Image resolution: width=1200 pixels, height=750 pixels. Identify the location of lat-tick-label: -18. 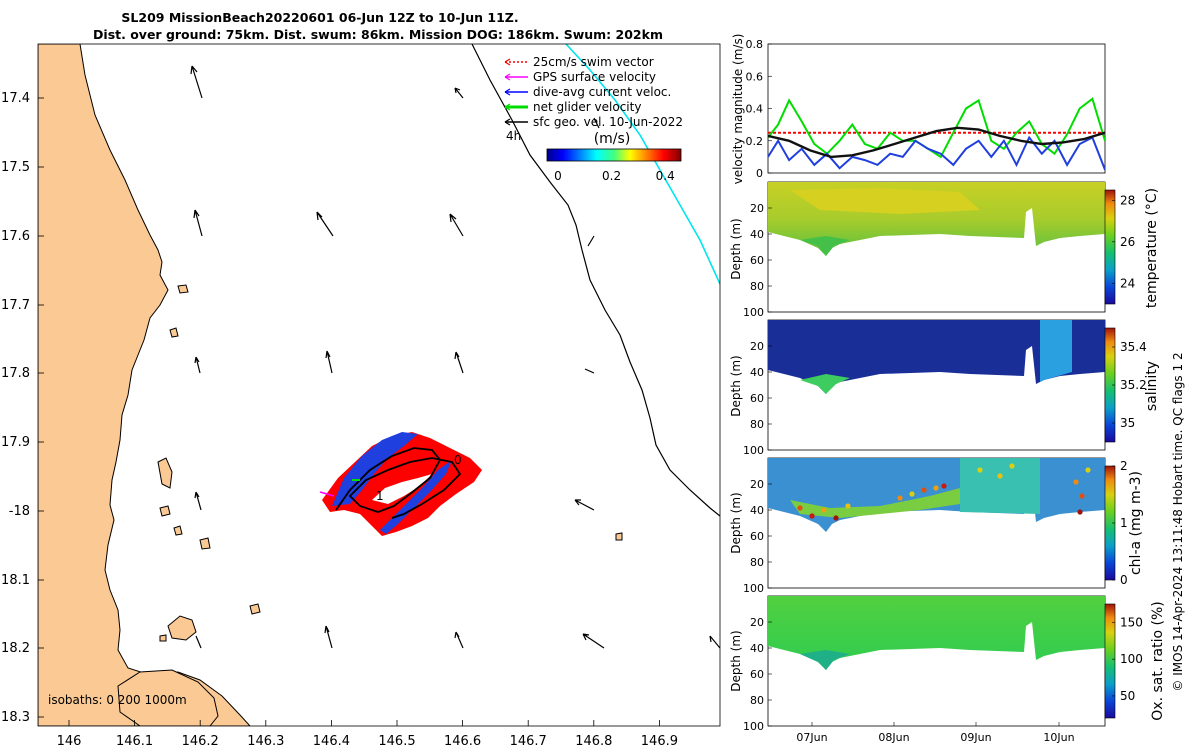
(19, 511).